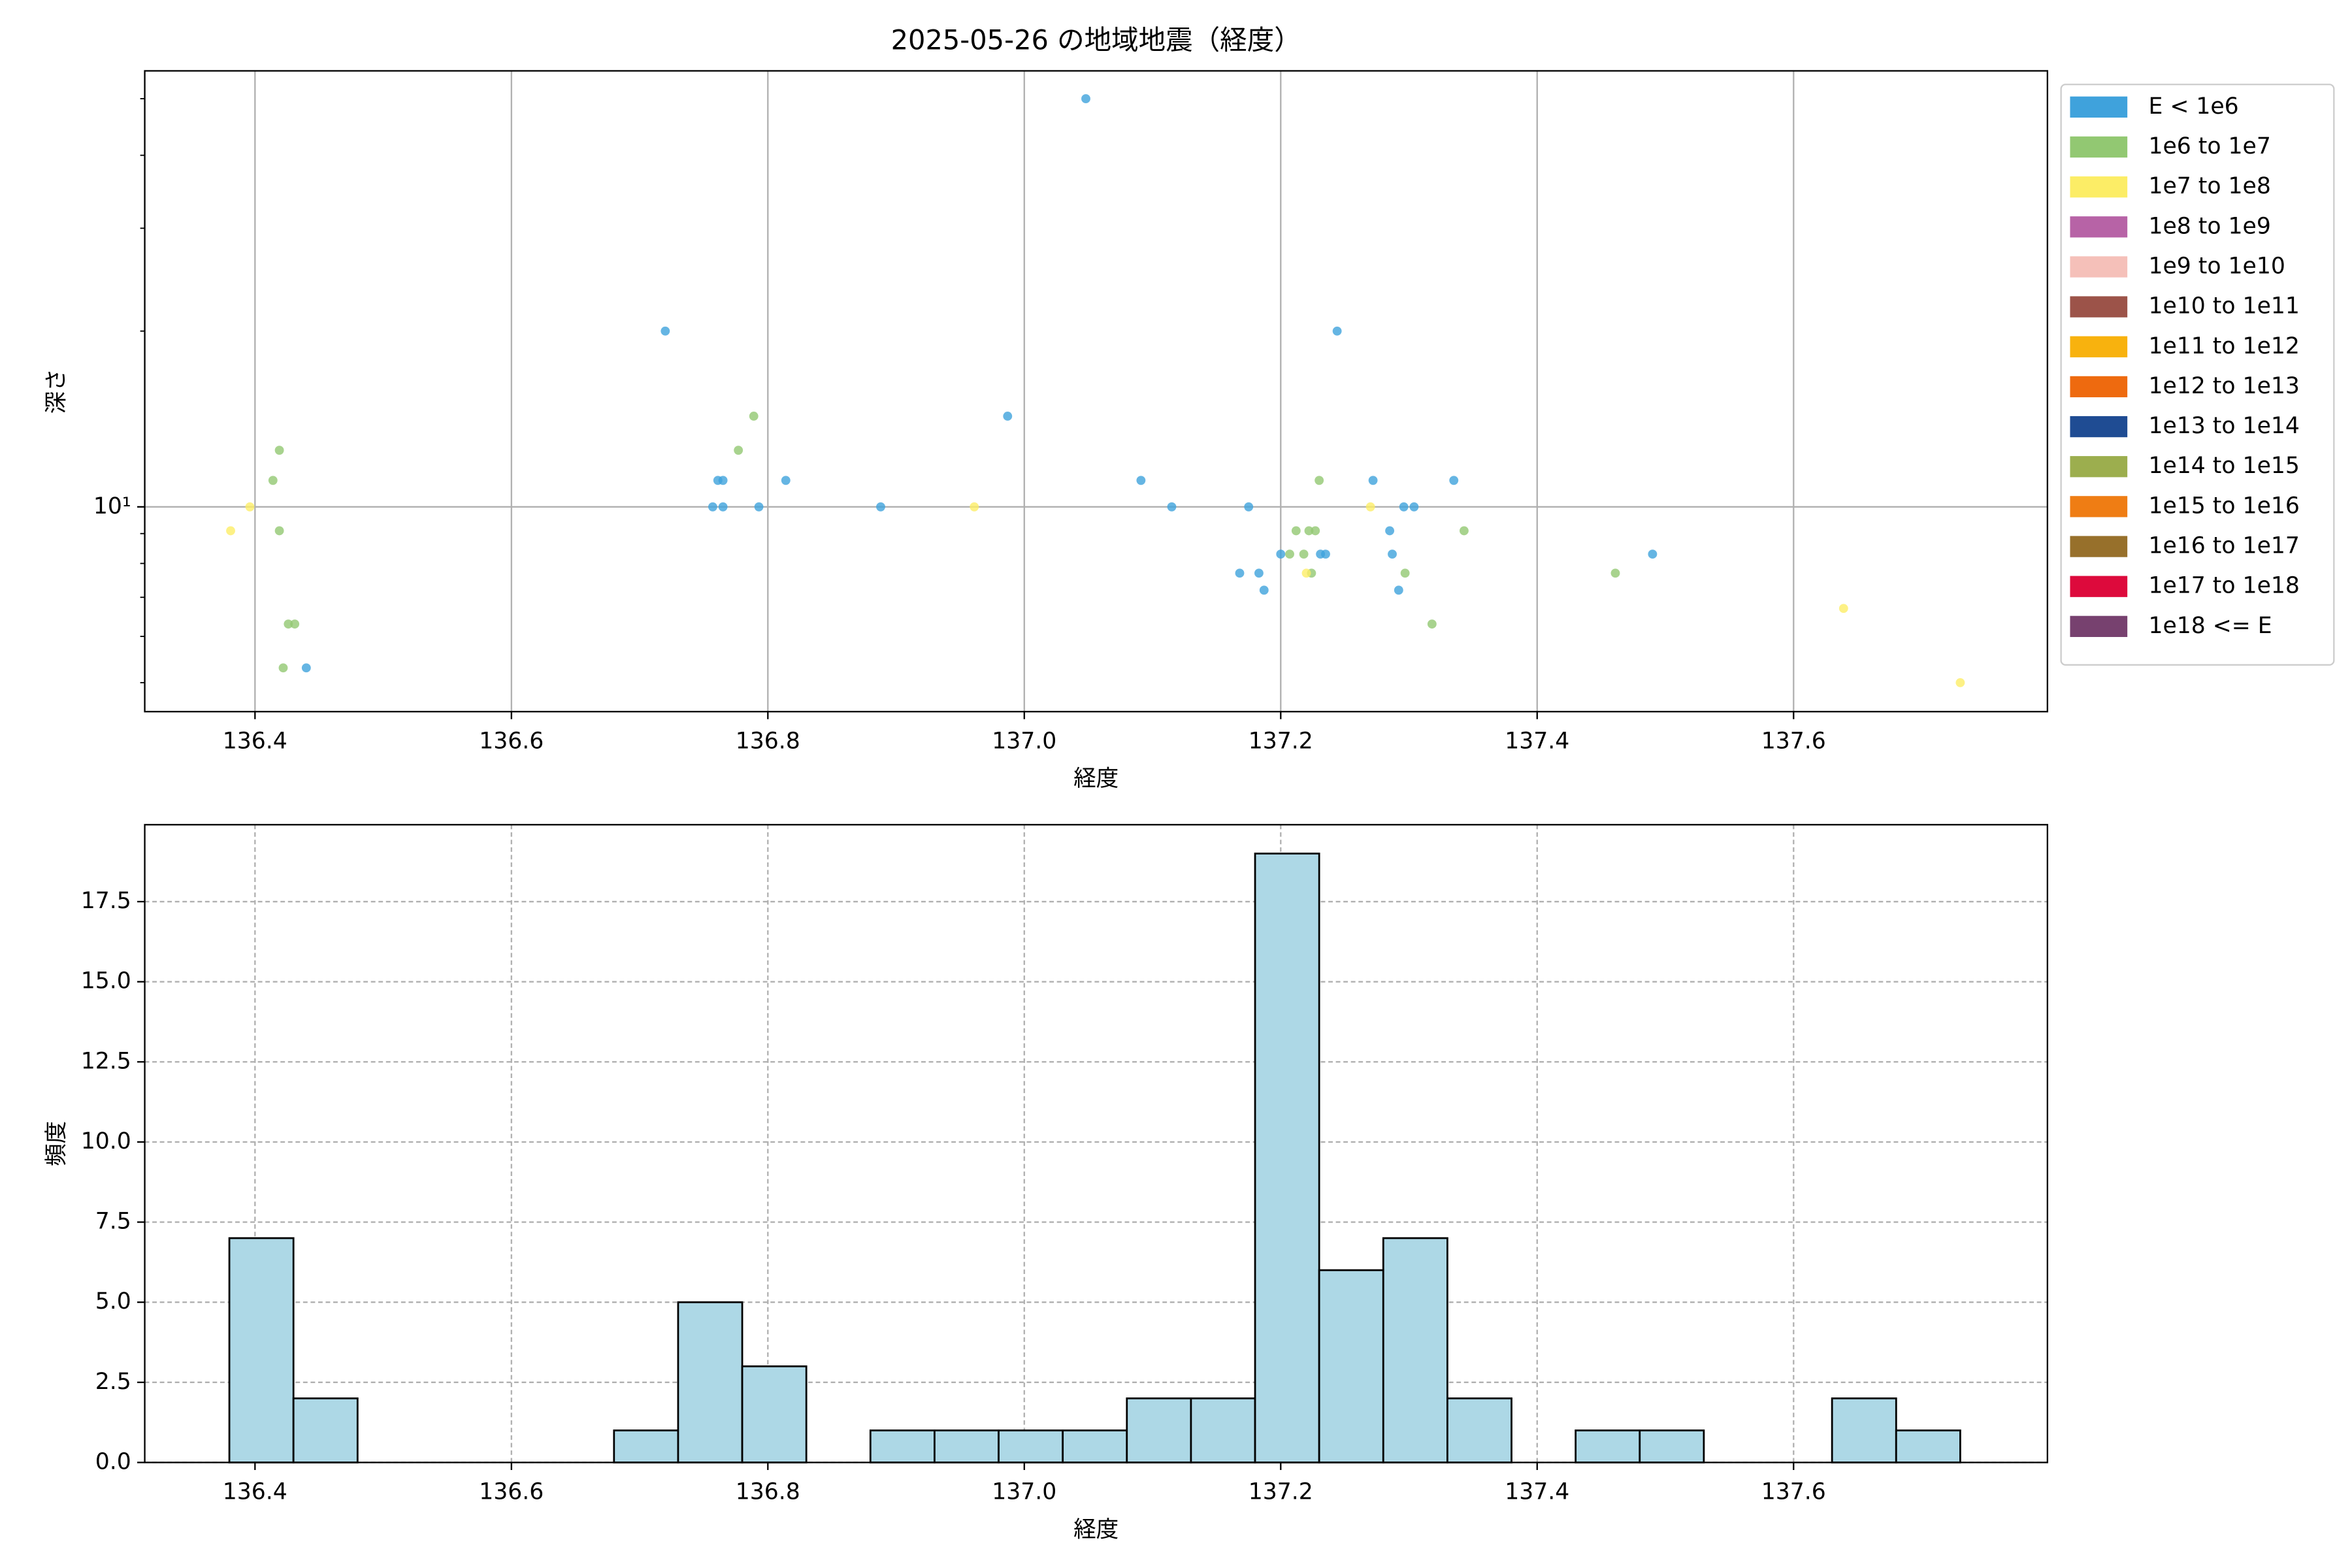 The width and height of the screenshot is (2352, 1568). What do you see at coordinates (112, 506) in the screenshot?
I see `y-tick-label: 10¹` at bounding box center [112, 506].